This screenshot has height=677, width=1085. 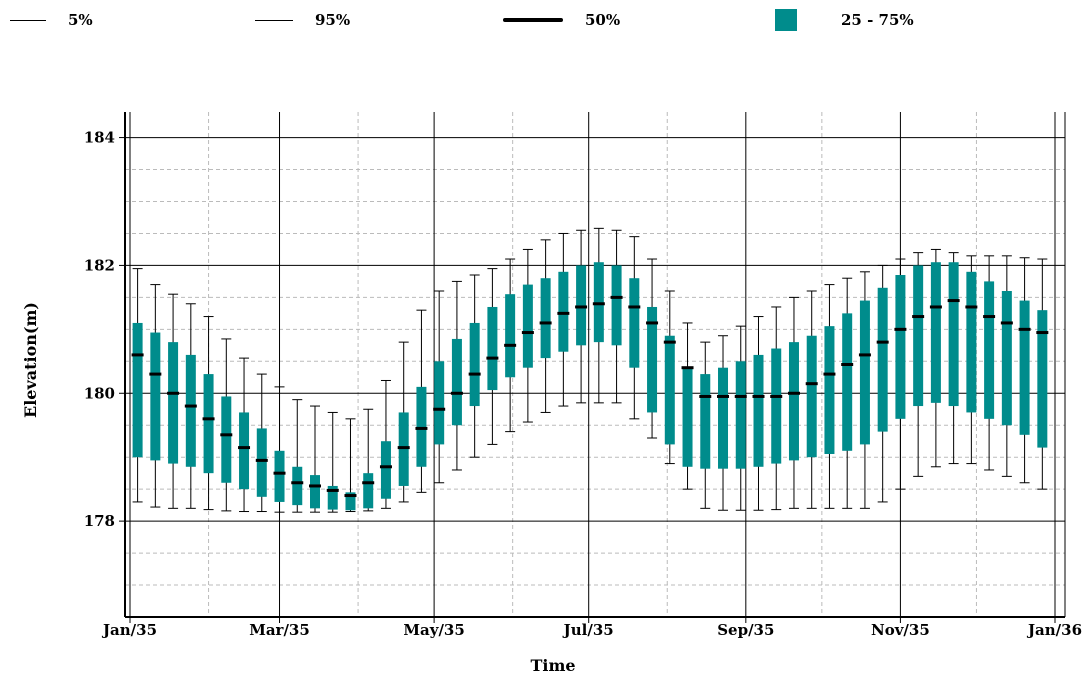 I want to click on legend-label-p50: 50%, so click(x=603, y=20).